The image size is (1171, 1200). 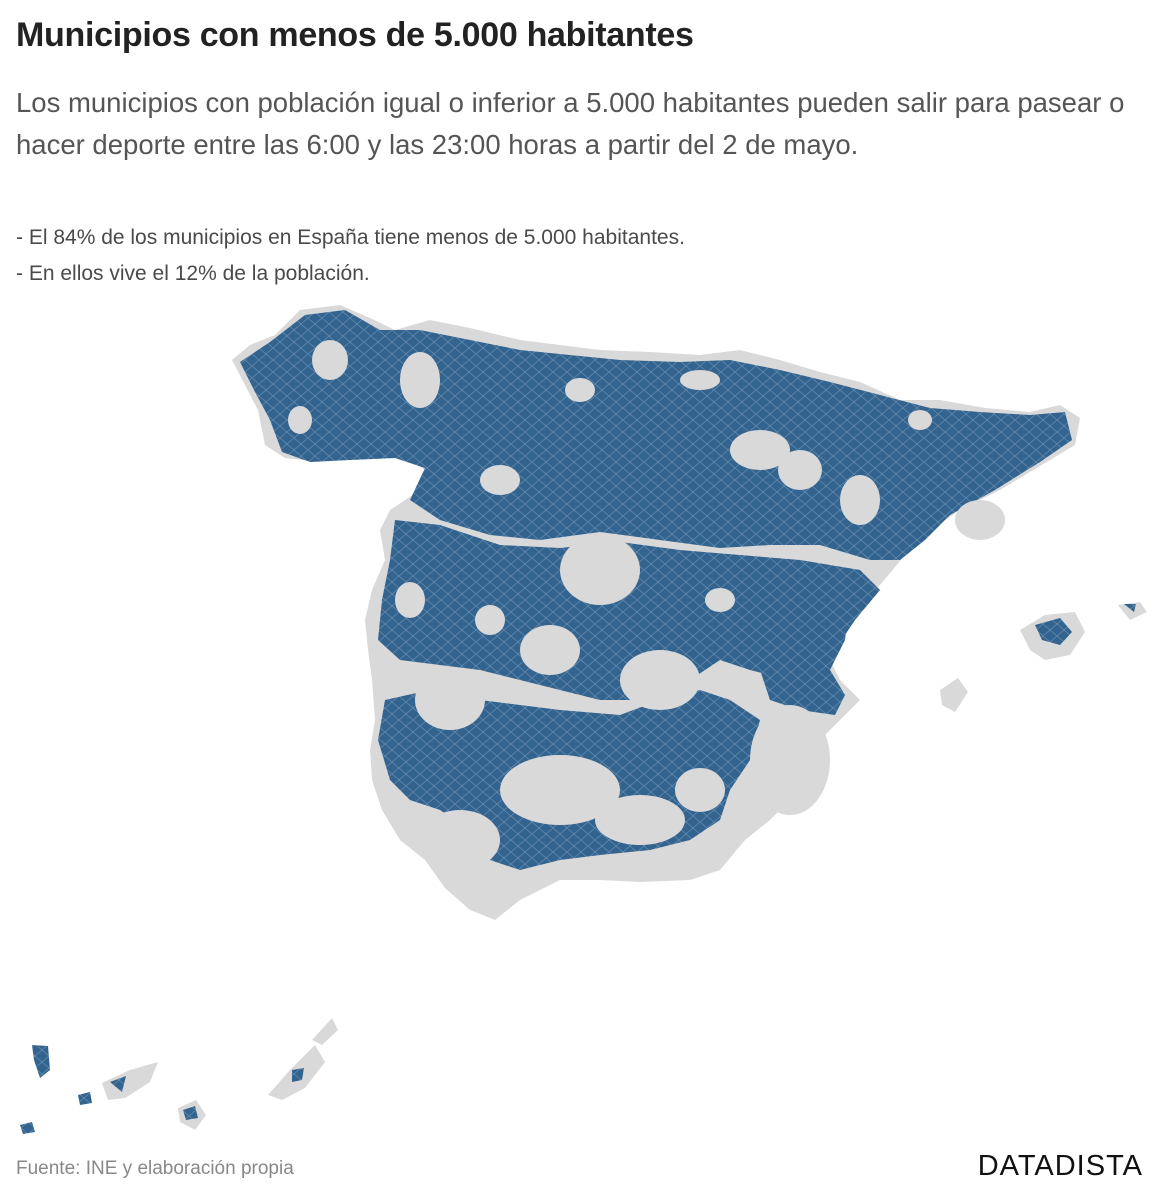 I want to click on region-center-west, so click(x=629, y=610).